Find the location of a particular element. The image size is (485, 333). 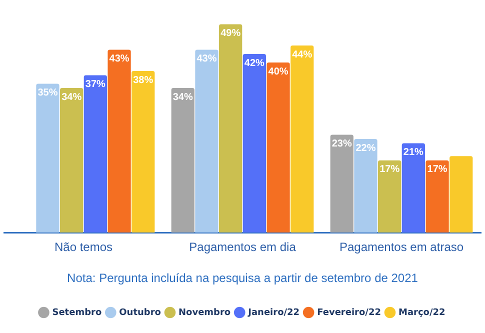

text: Nota: Pergunta incluída na pesquisa a partir de setembro de 2021 is located at coordinates (242, 277).